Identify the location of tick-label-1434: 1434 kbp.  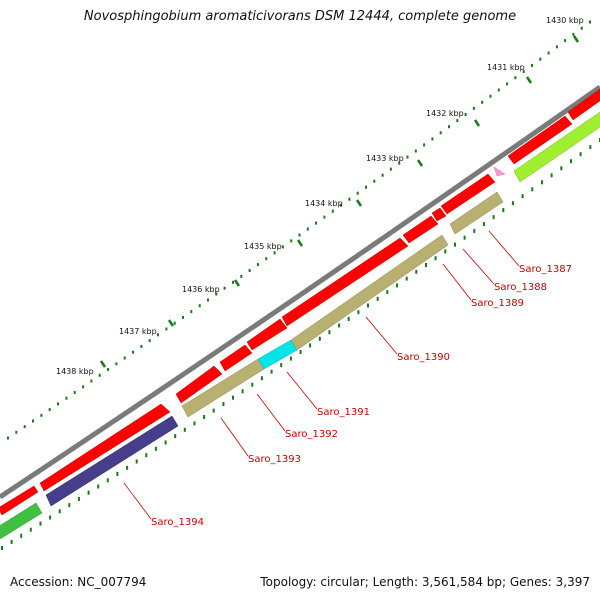
(324, 203).